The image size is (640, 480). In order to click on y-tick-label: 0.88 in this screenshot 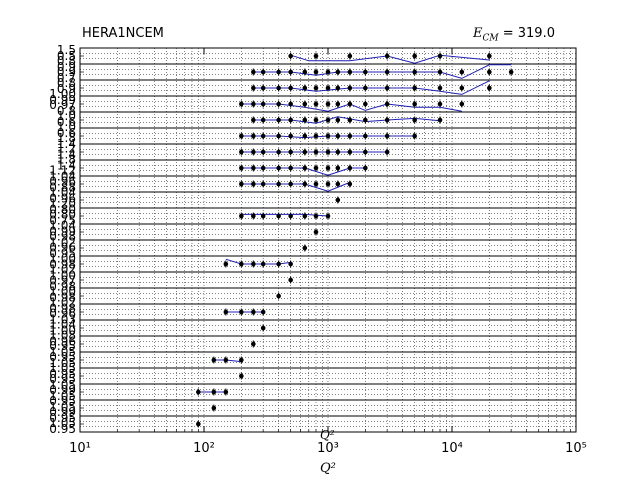, I will do `click(62, 188)`.